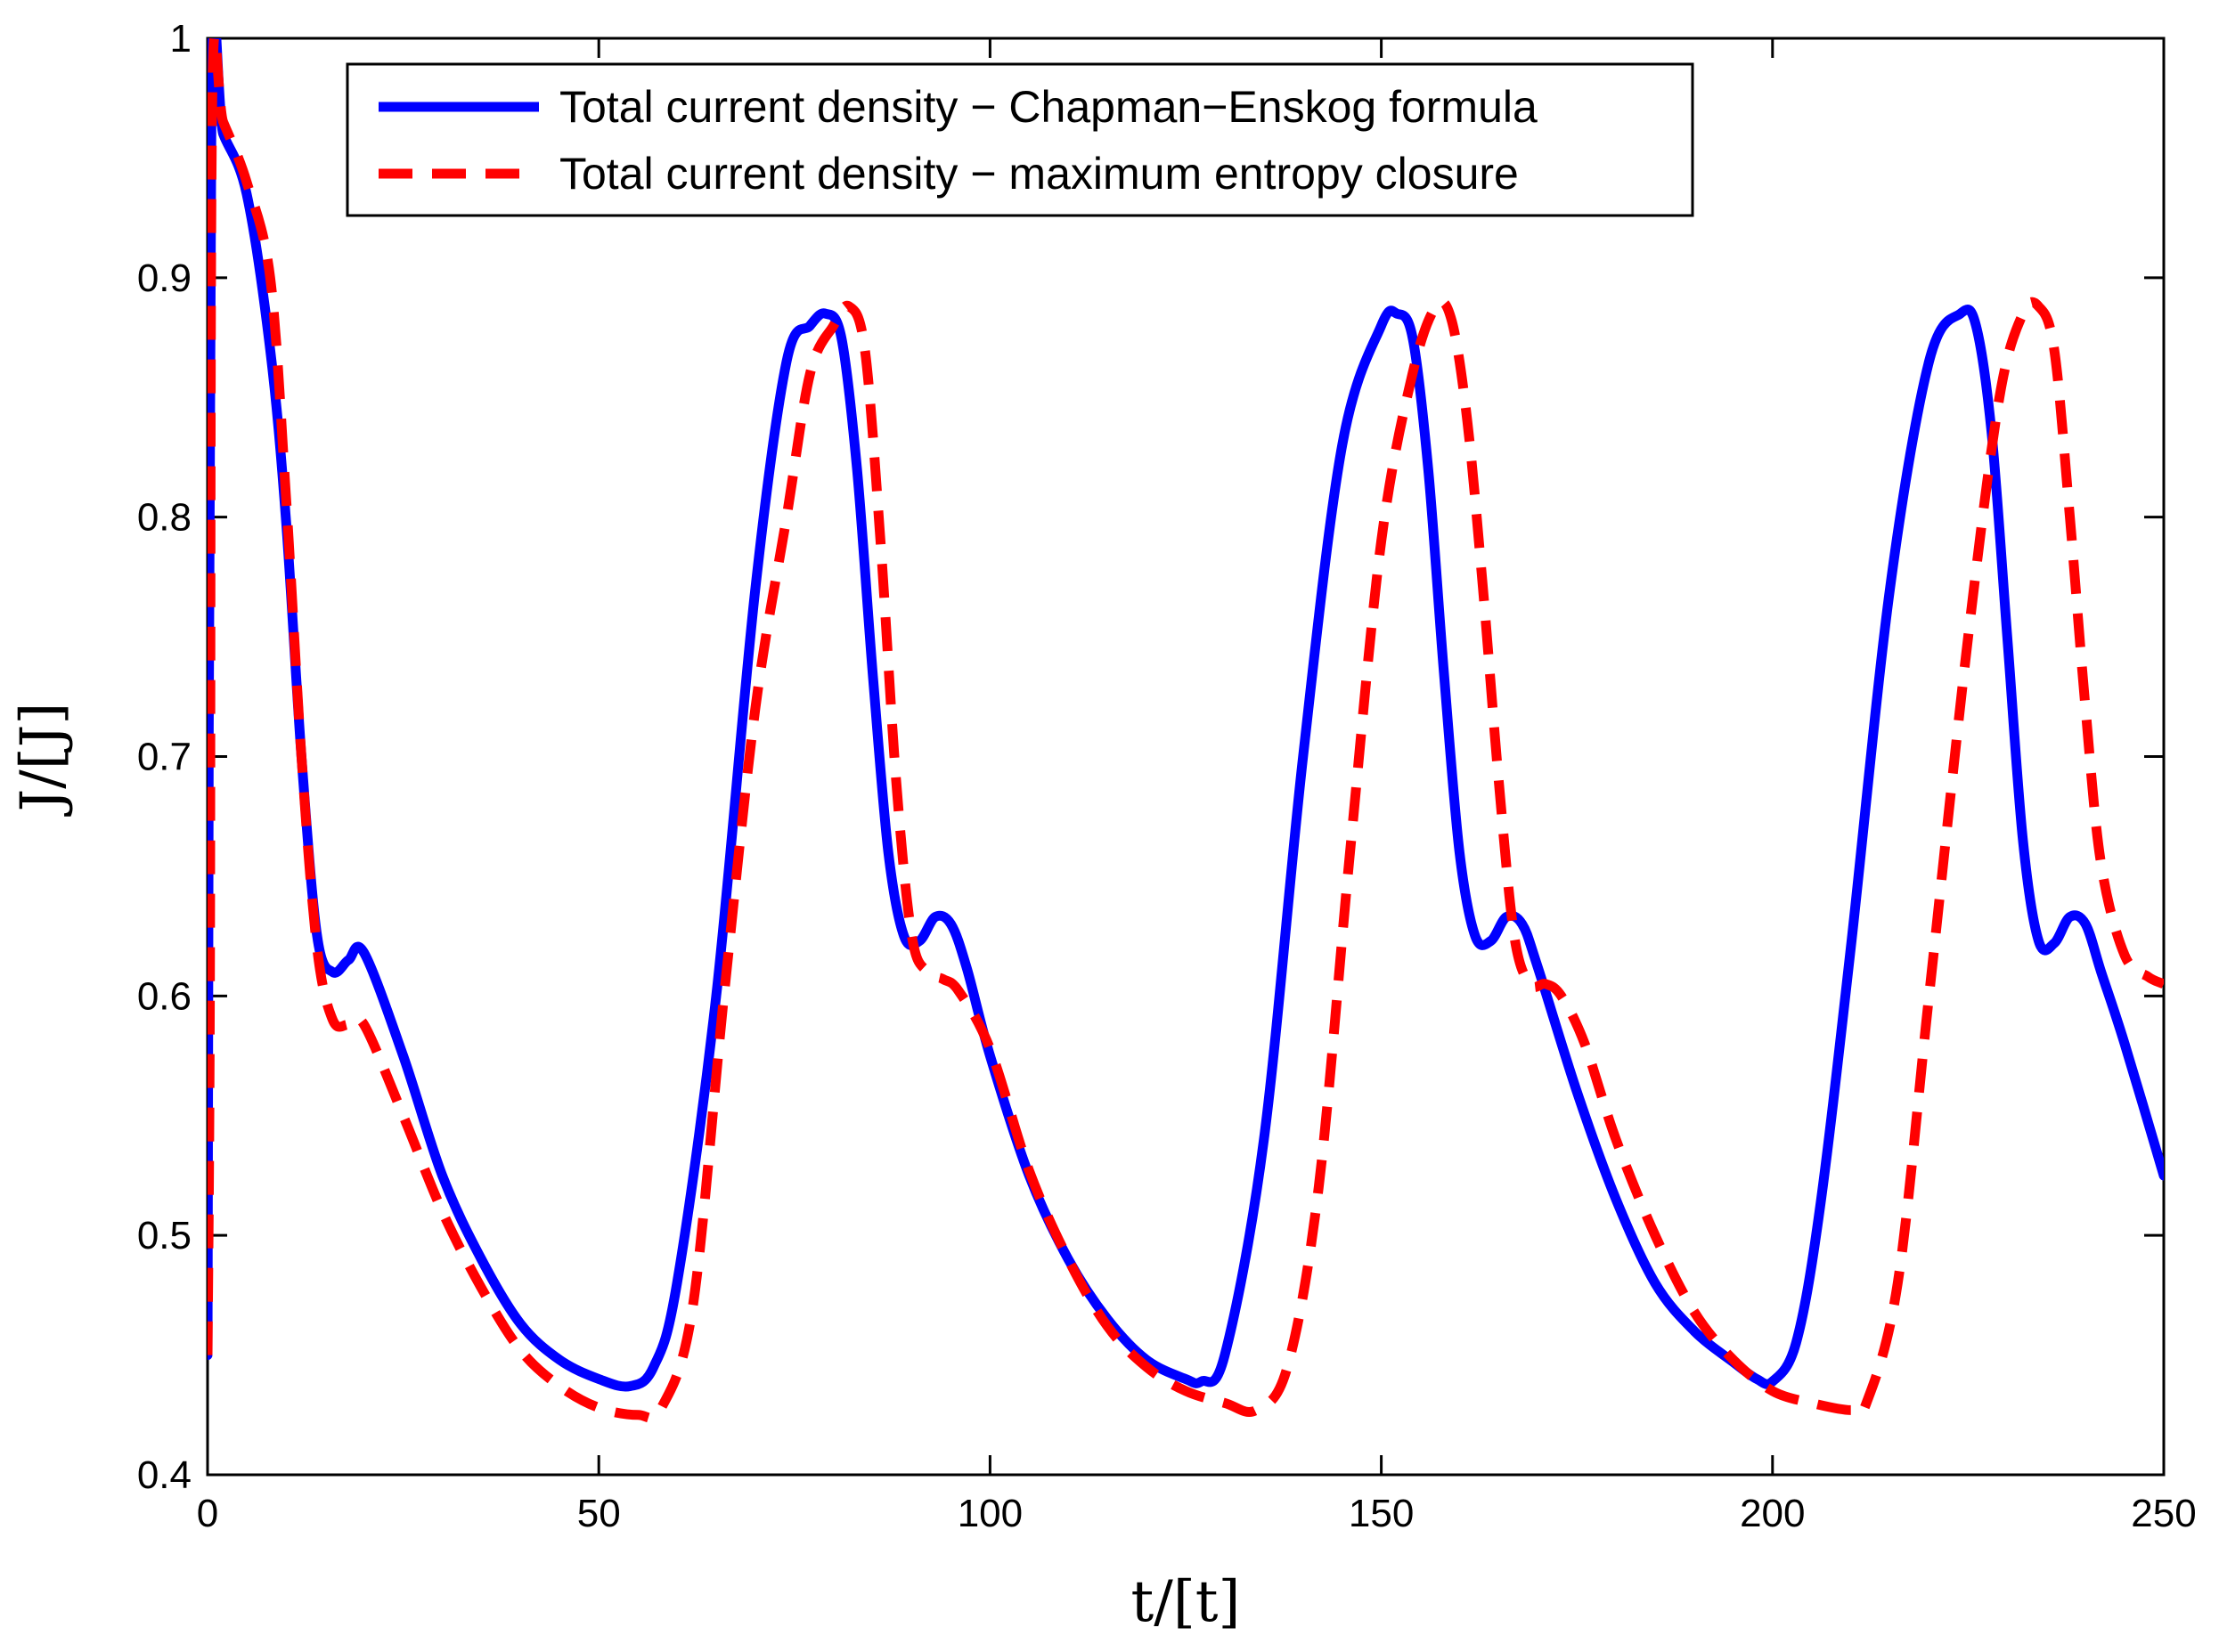  What do you see at coordinates (164, 518) in the screenshot?
I see `y-tick-label: 0.8` at bounding box center [164, 518].